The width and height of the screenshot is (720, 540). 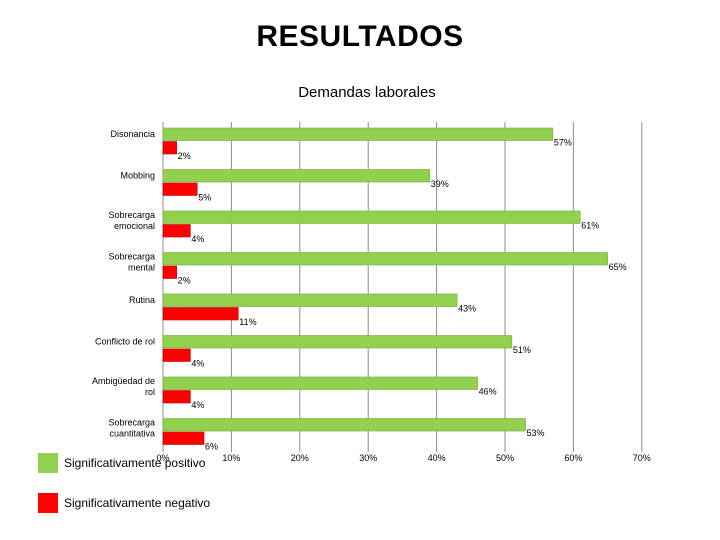 I want to click on slide-title: RESULTADOS, so click(x=360, y=36).